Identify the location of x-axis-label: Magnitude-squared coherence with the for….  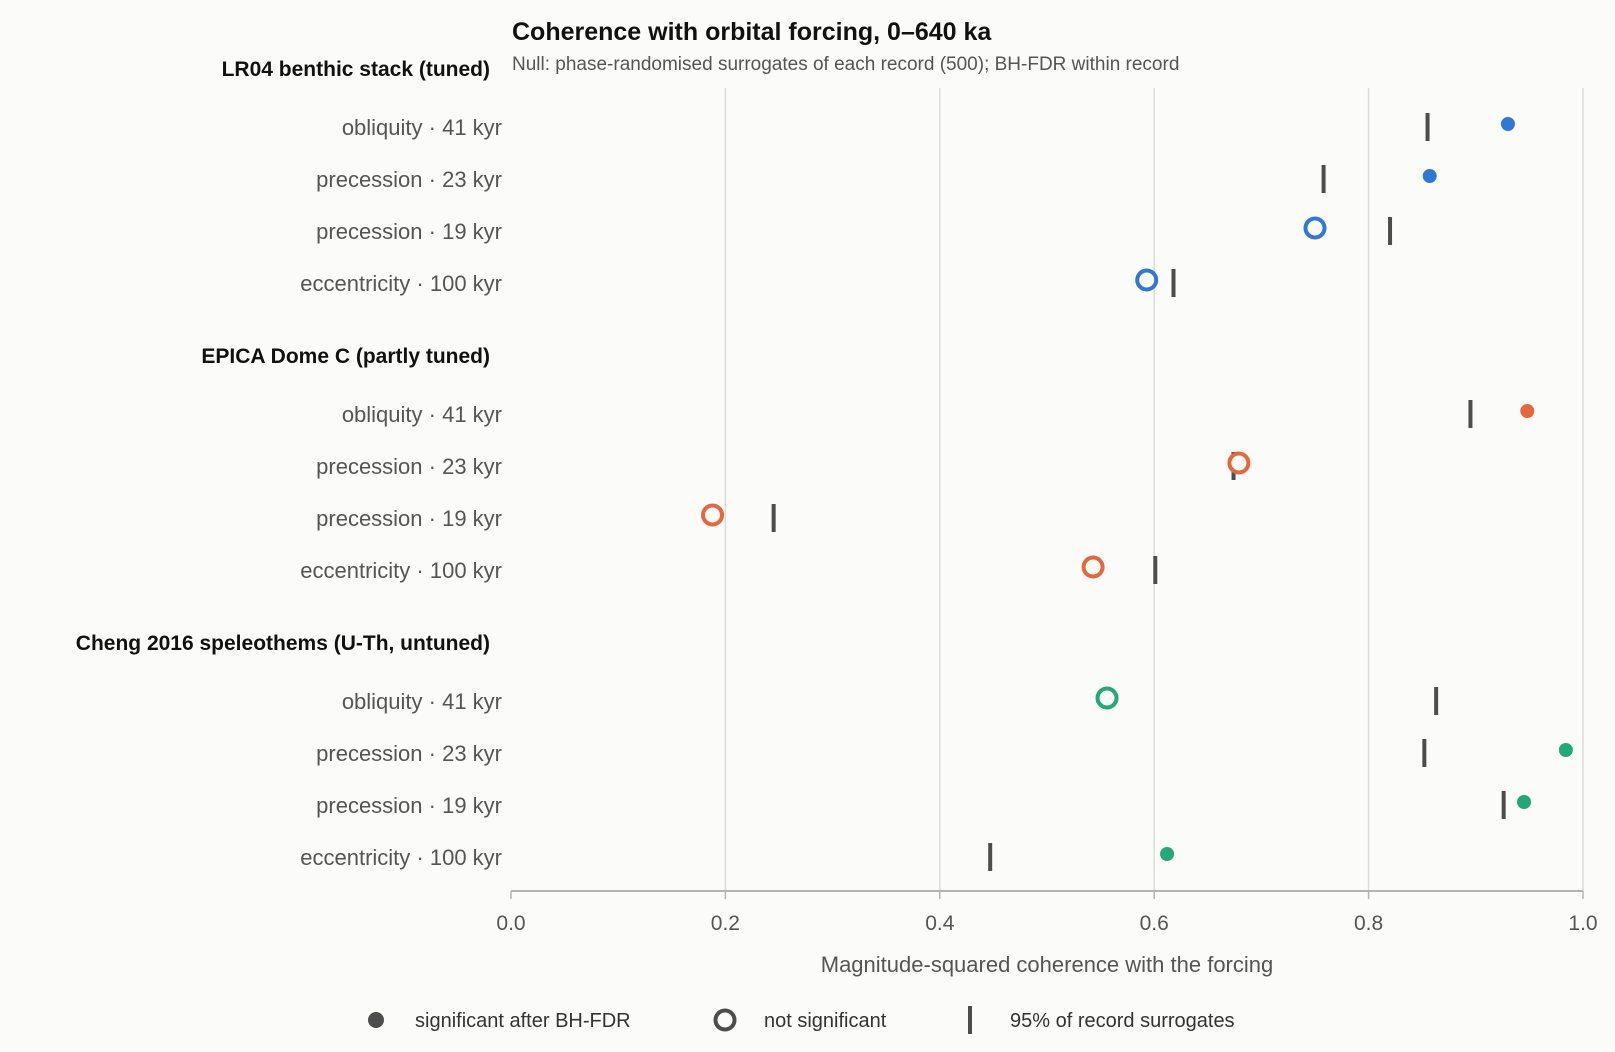
(1047, 964).